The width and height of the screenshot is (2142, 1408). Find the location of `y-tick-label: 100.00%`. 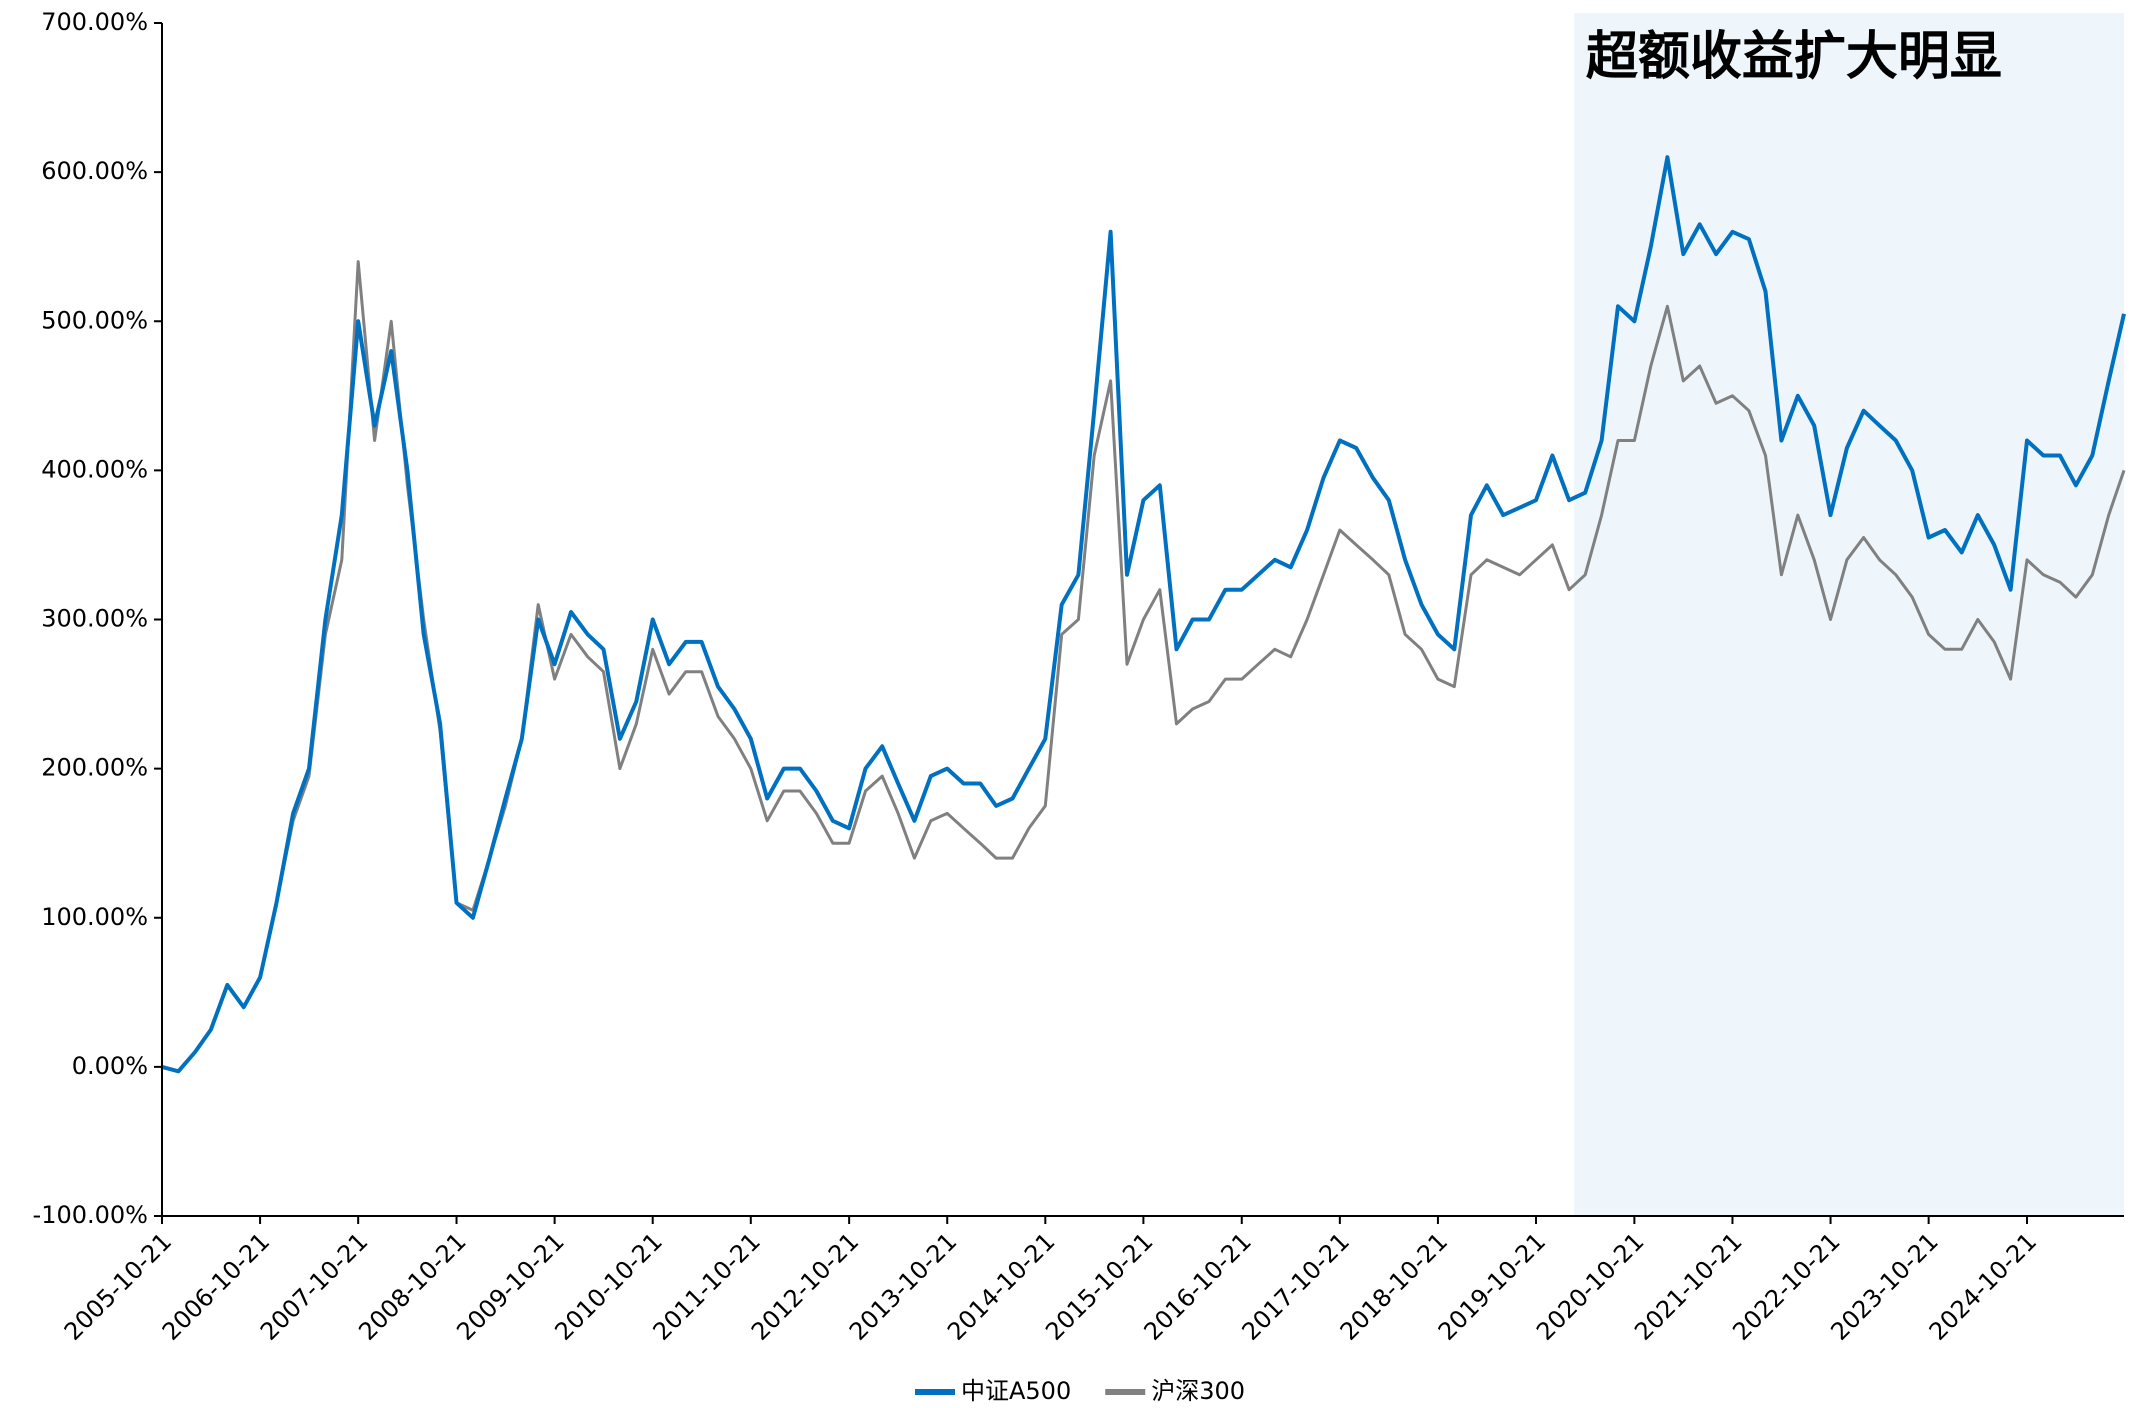

y-tick-label: 100.00% is located at coordinates (94, 917).